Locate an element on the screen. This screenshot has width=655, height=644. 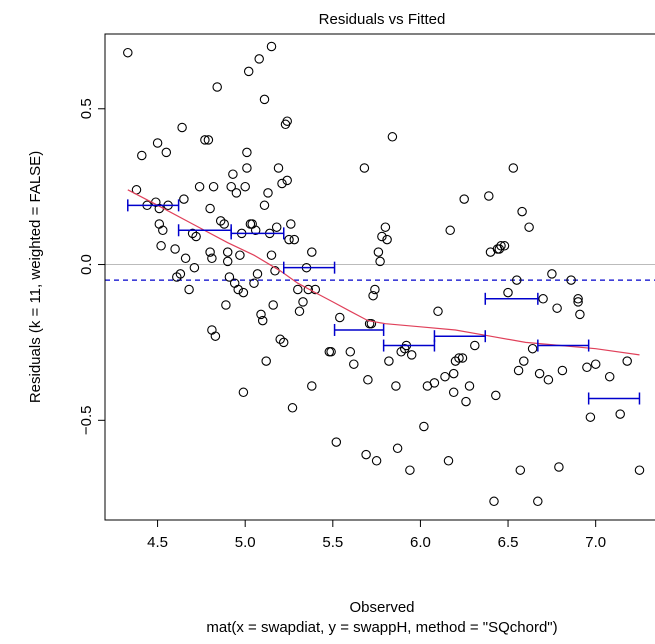
y-tick-label: 0.5 is located at coordinates (86, 108).